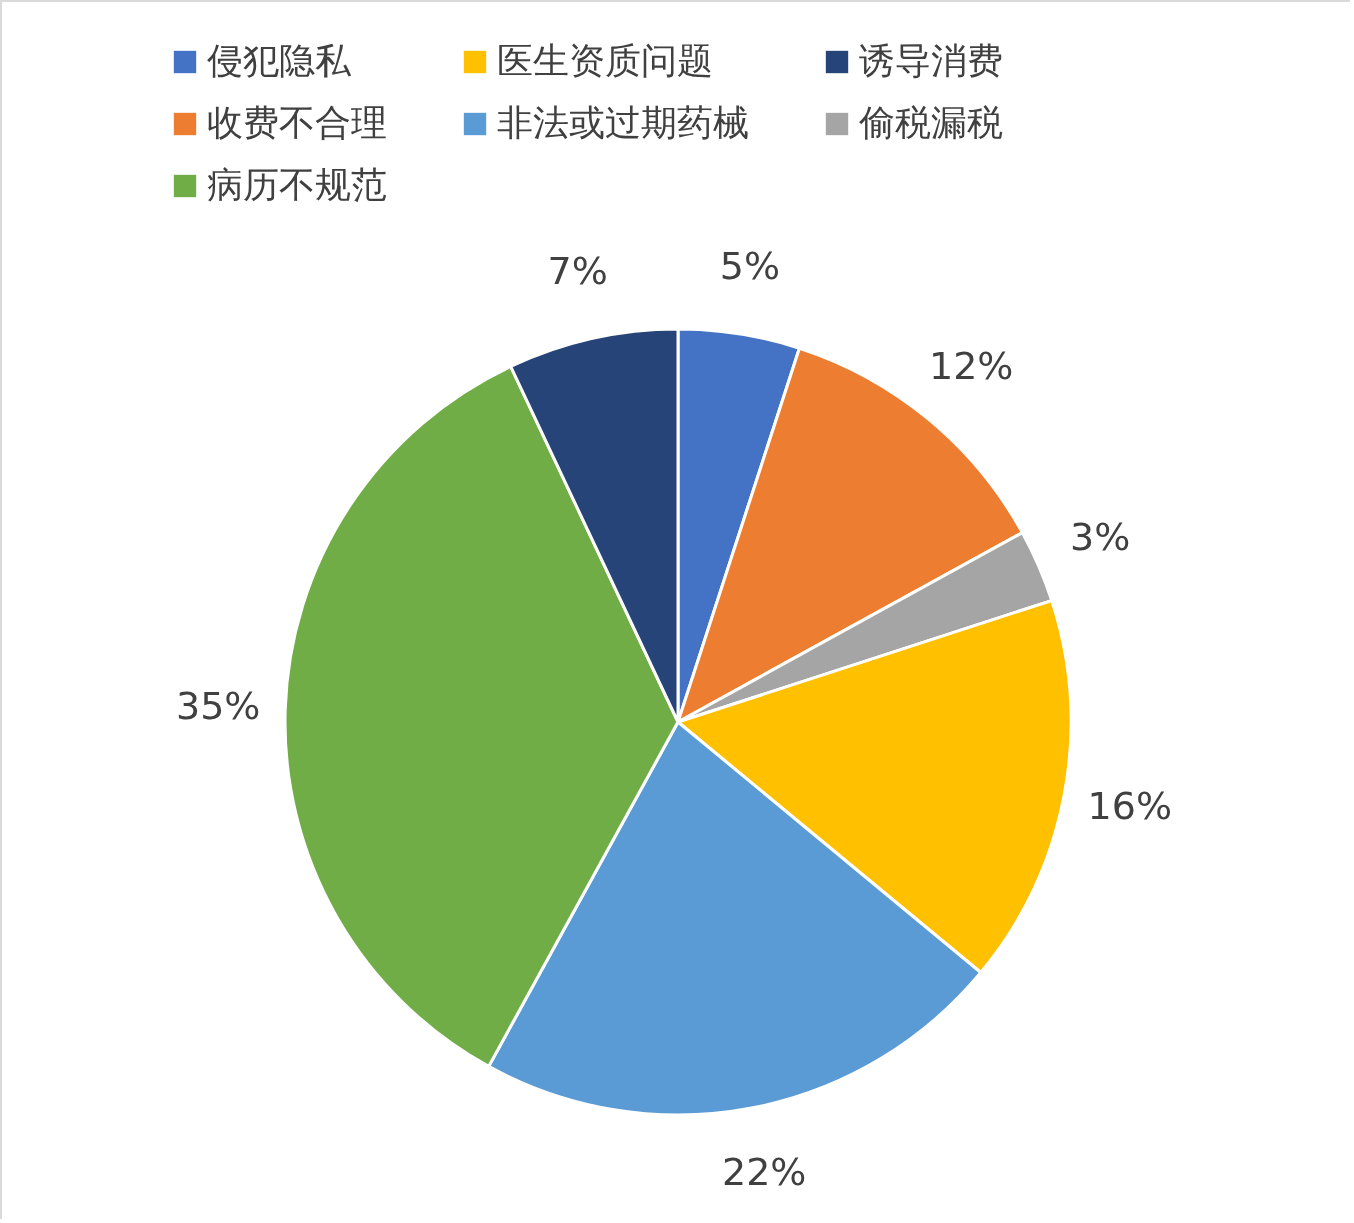 The image size is (1354, 1223). Describe the element at coordinates (971, 365) in the screenshot. I see `data-label: 12%` at that location.